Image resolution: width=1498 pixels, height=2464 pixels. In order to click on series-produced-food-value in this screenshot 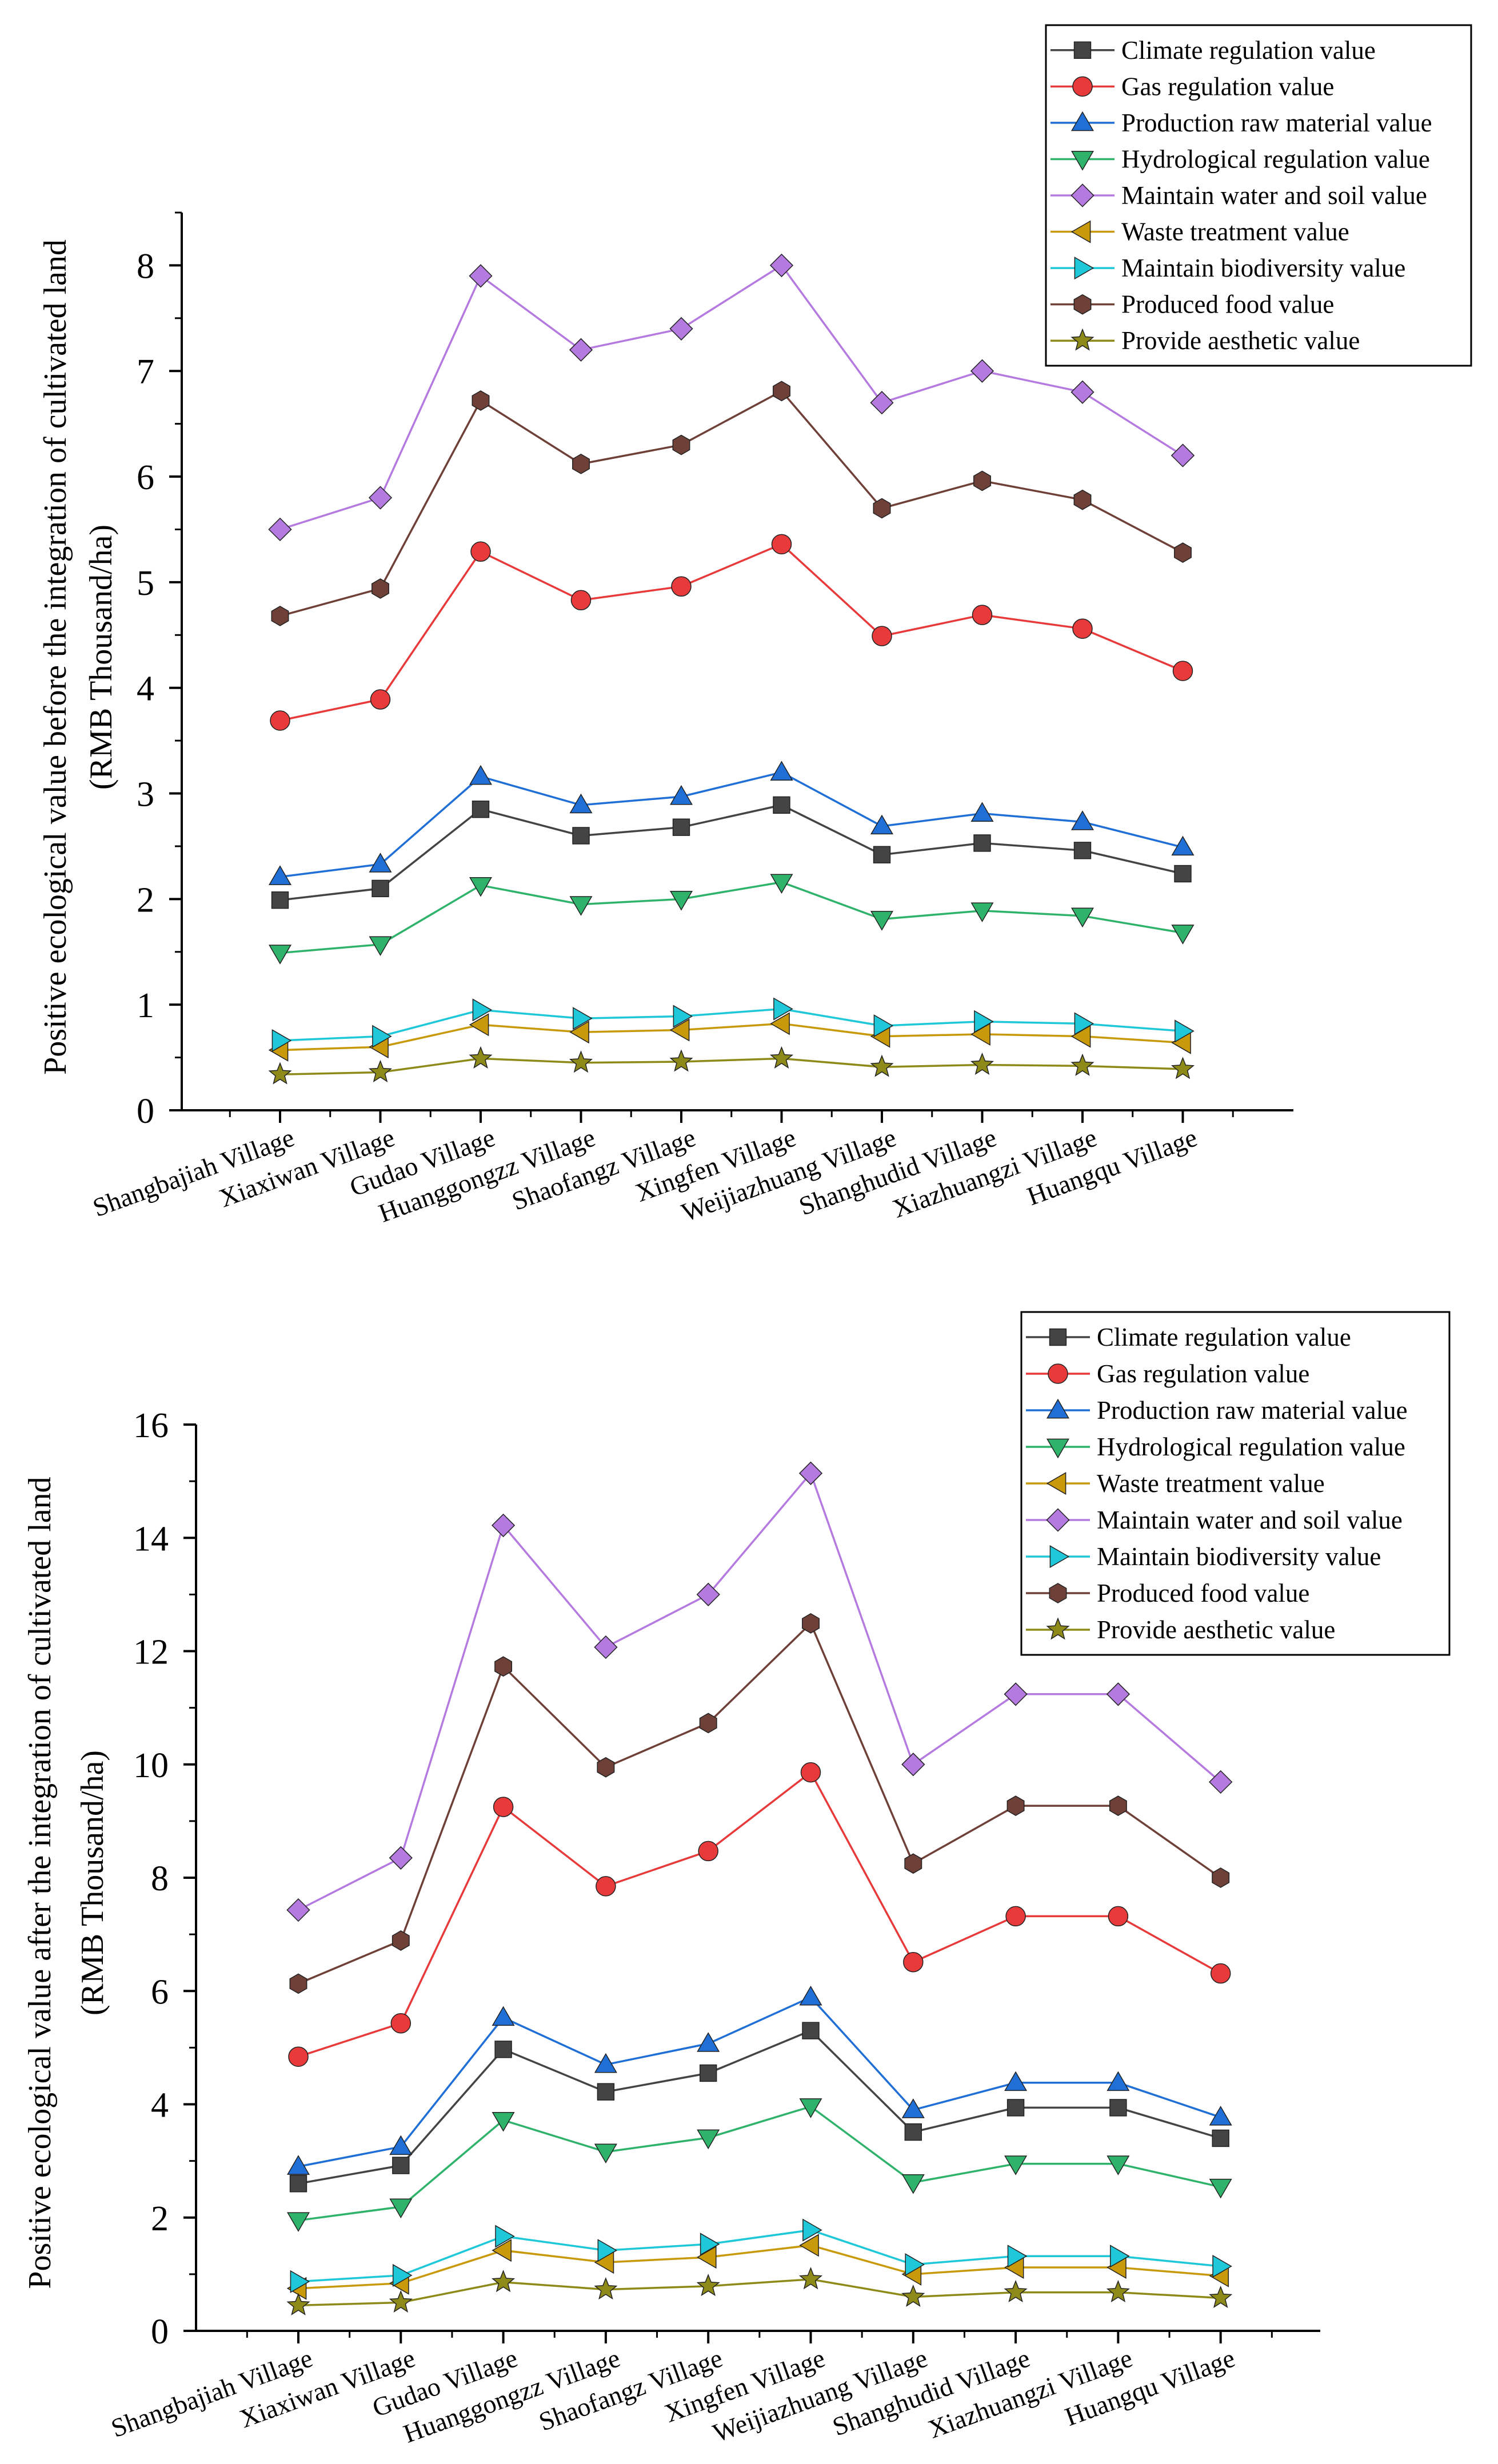, I will do `click(759, 1803)`.